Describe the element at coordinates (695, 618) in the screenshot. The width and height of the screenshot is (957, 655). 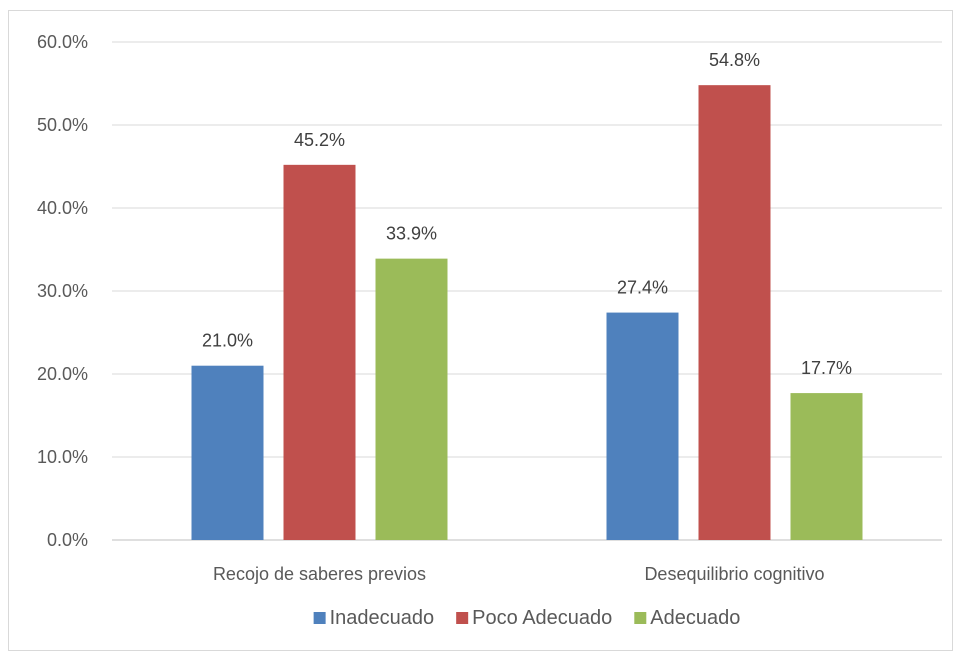
I see `legend-label: Adecuado` at that location.